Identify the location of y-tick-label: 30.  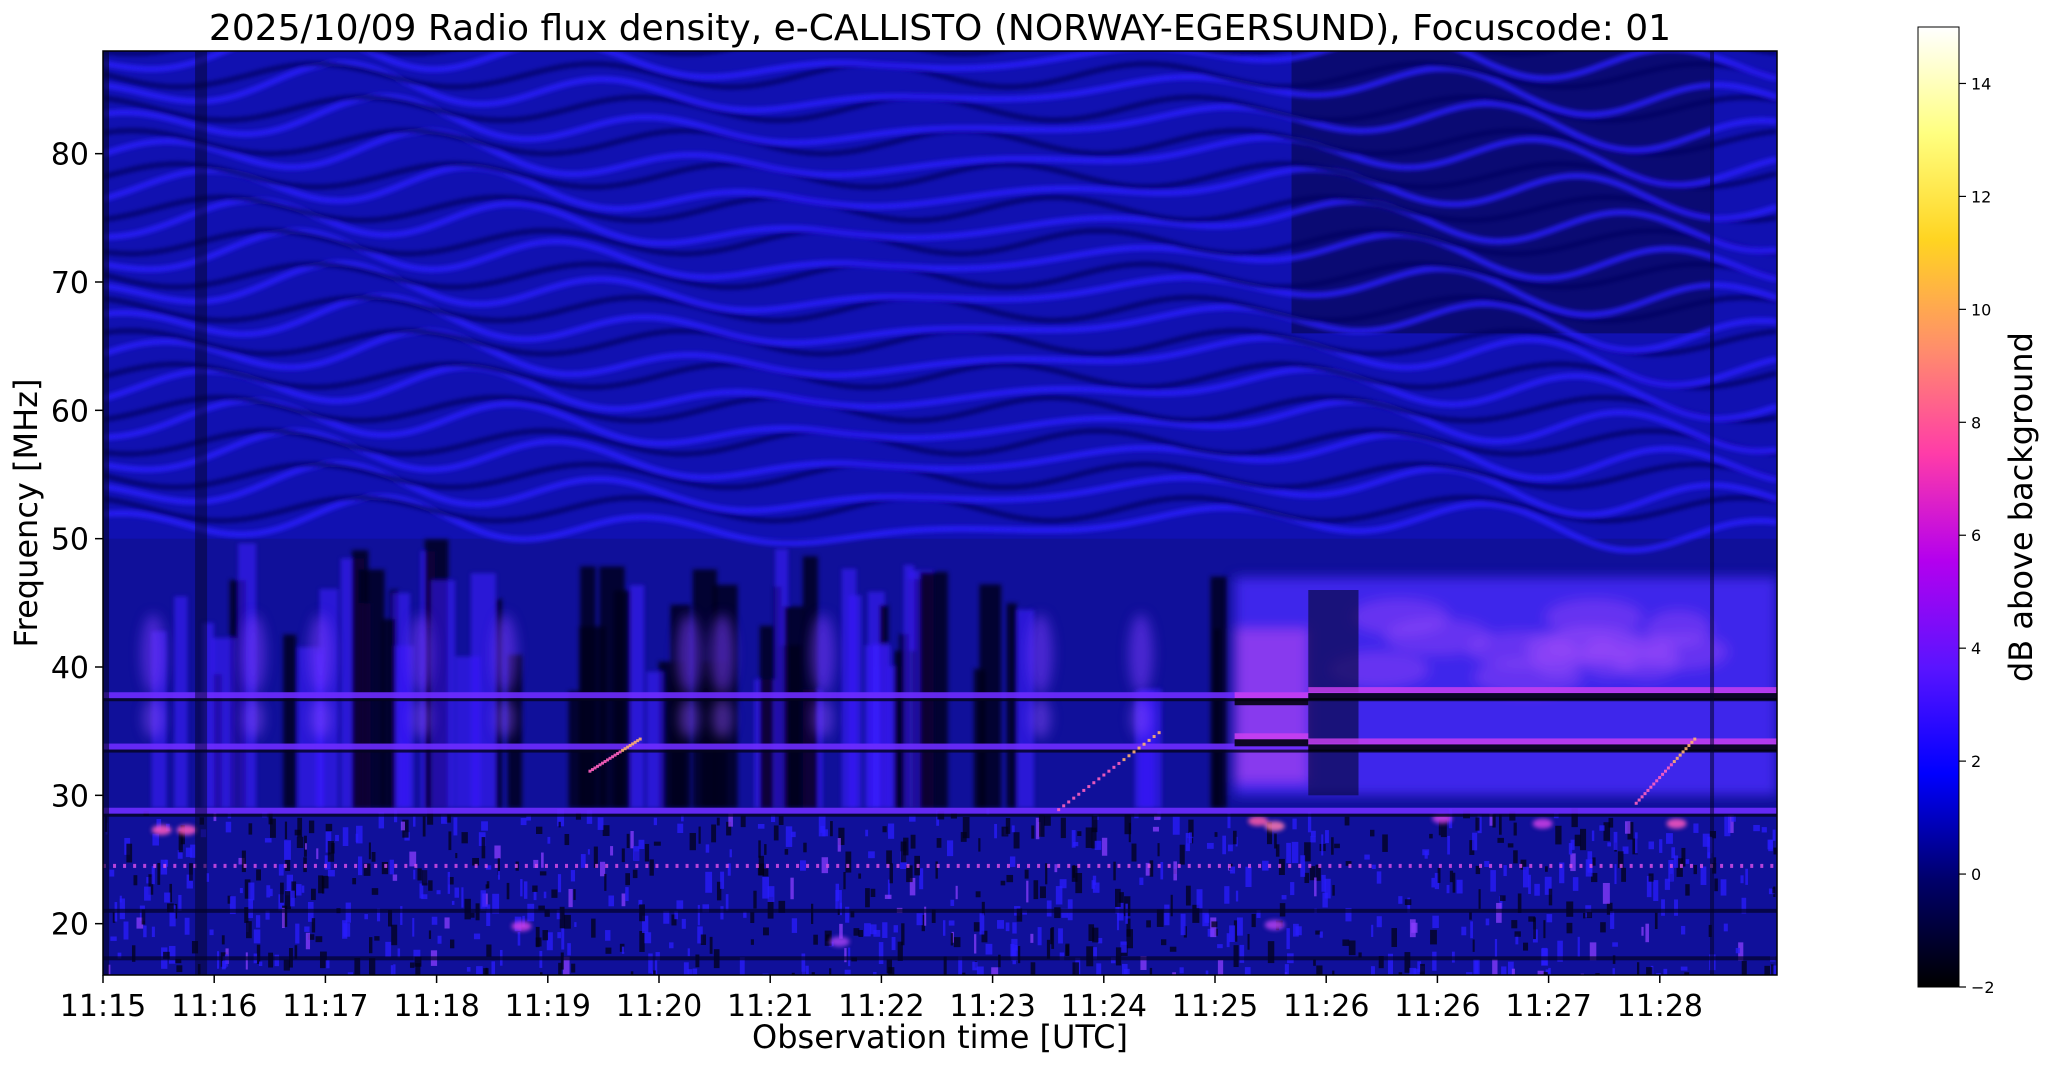
(70, 796).